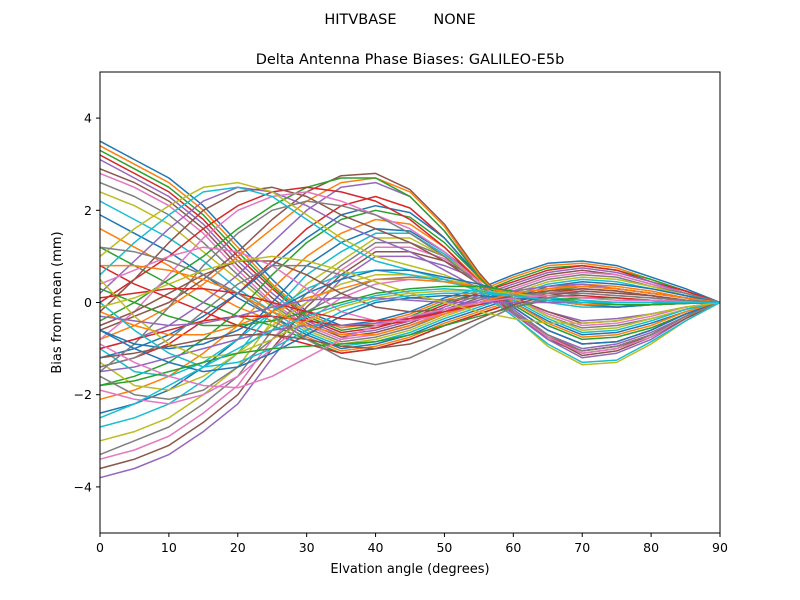 The height and width of the screenshot is (600, 800). I want to click on x-axis: 0 10 20 30 40 50 60 70 80 90, so click(412, 544).